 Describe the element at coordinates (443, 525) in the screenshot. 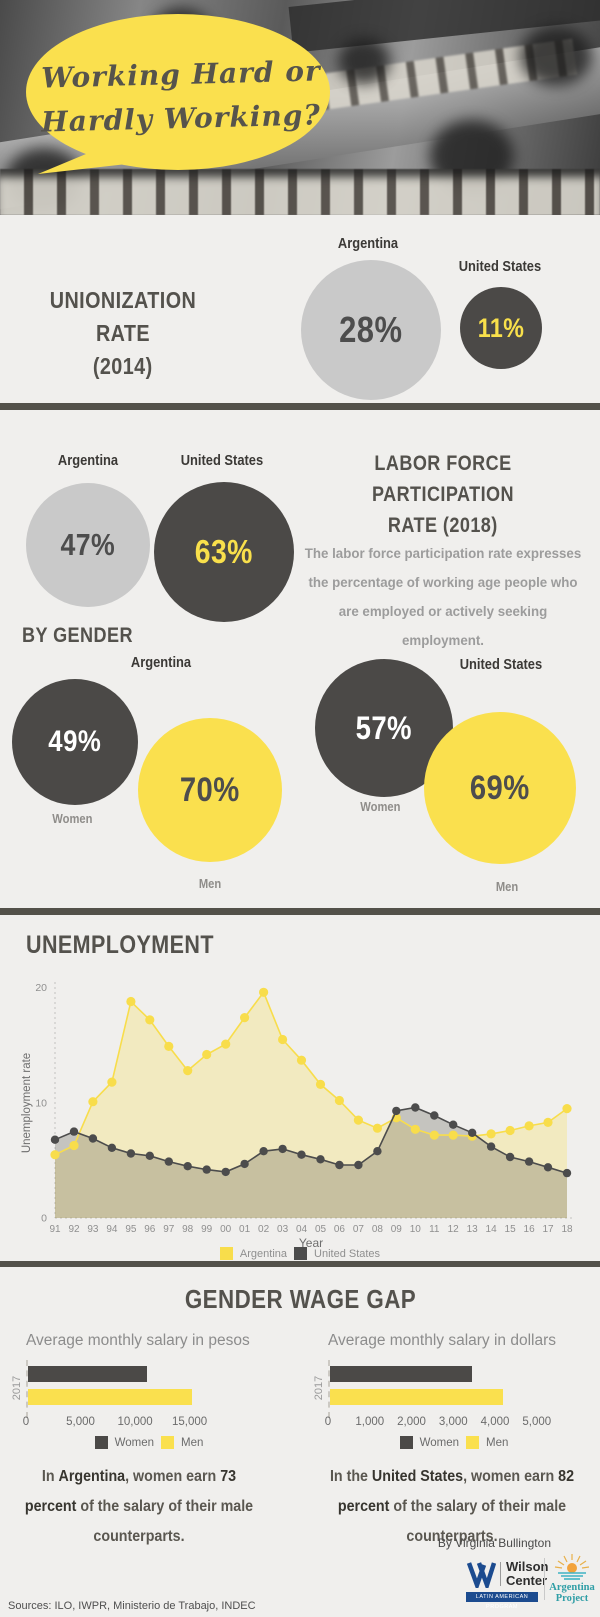

I see `lfpr-title-line2: RATE (2018)` at that location.